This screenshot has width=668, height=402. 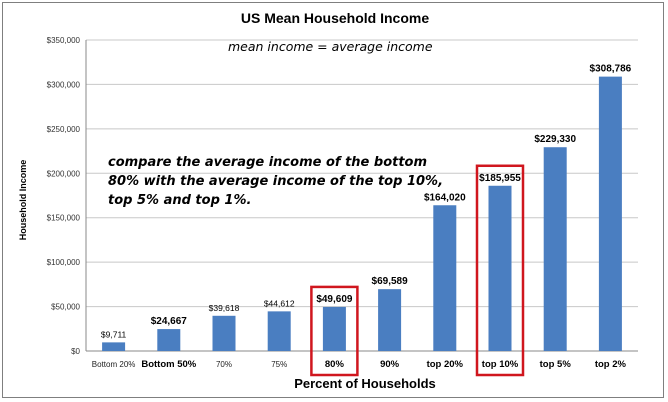 What do you see at coordinates (75, 351) in the screenshot?
I see `y-tick-label: $0` at bounding box center [75, 351].